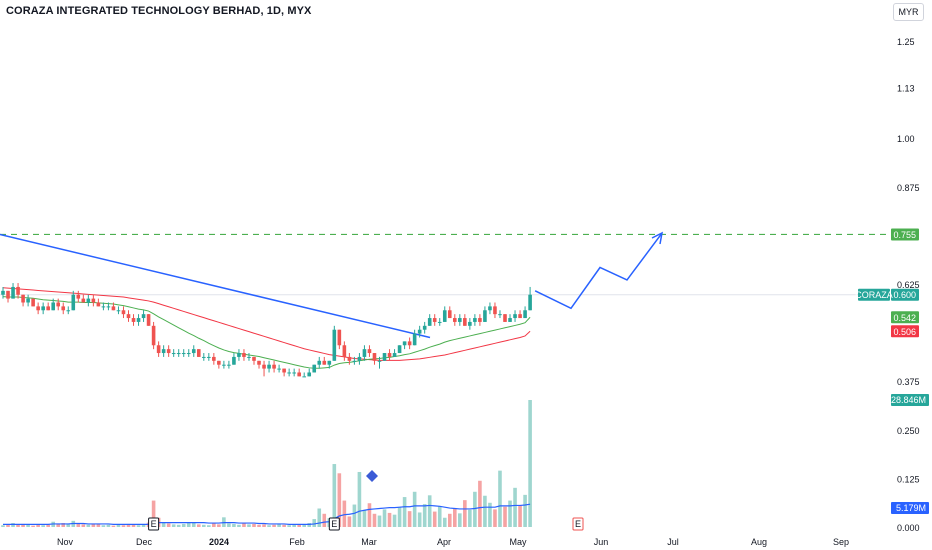  I want to click on volume-label: 28.846M, so click(908, 400).